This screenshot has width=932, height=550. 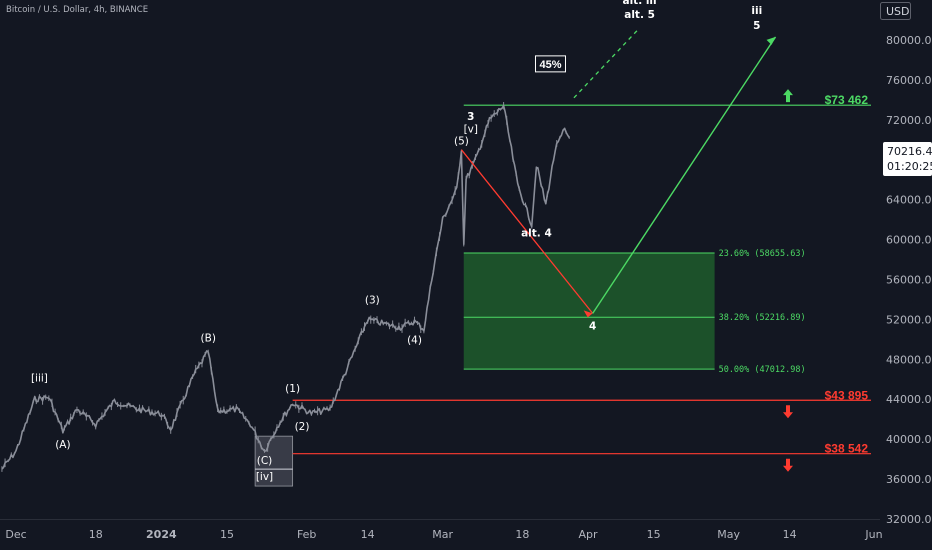 What do you see at coordinates (302, 427) in the screenshot?
I see `wave-label: (2)` at bounding box center [302, 427].